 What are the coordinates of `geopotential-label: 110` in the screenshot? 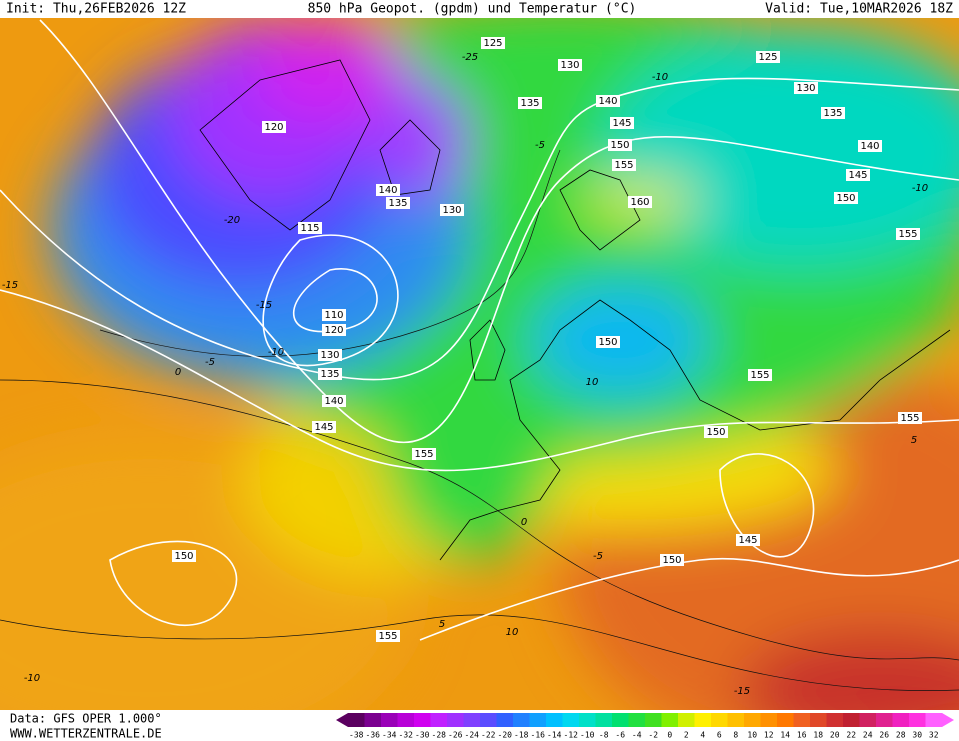 It's located at (333, 315).